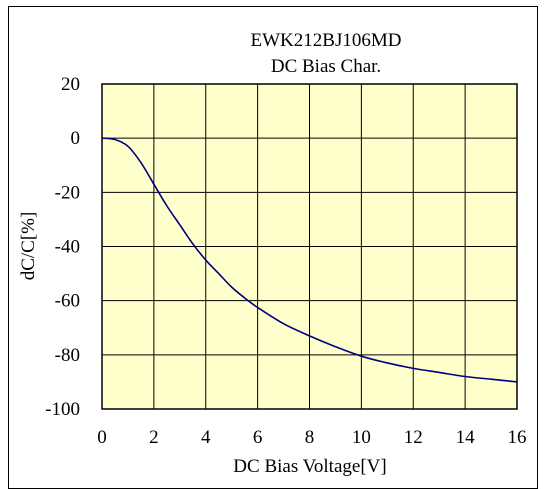 This screenshot has width=546, height=489. Describe the element at coordinates (102, 437) in the screenshot. I see `x-tick-label: 0` at that location.